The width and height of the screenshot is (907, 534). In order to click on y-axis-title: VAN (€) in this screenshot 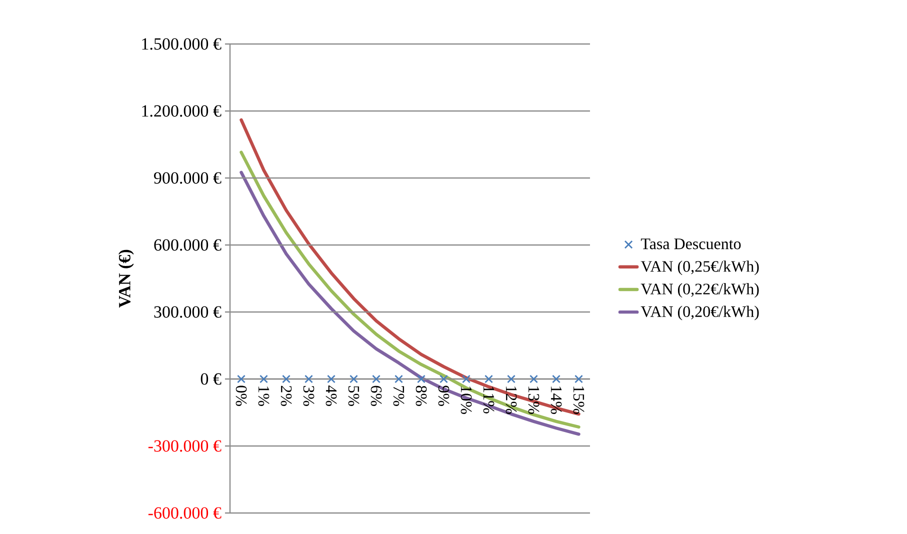, I will do `click(126, 279)`.